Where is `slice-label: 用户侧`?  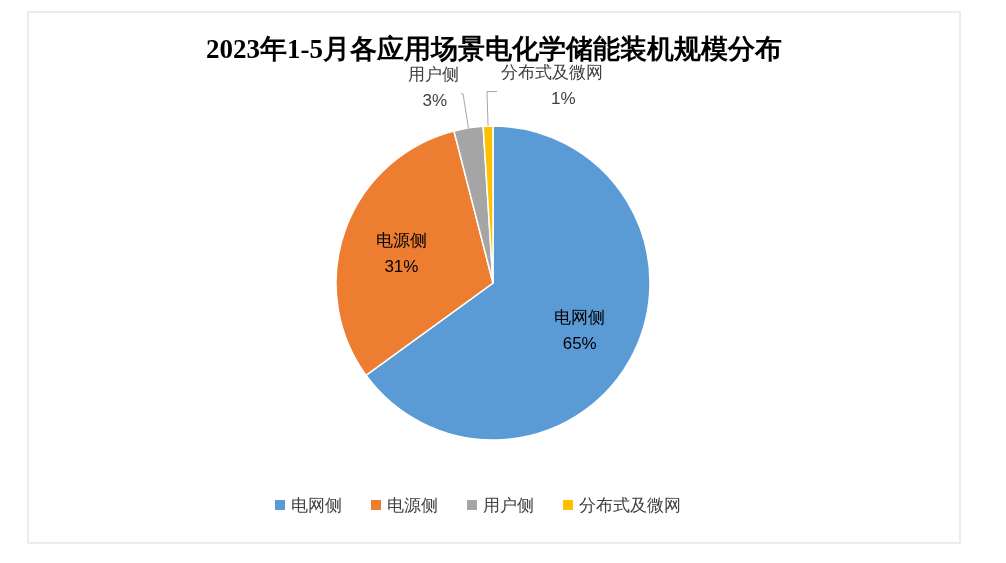
slice-label: 用户侧 is located at coordinates (434, 74).